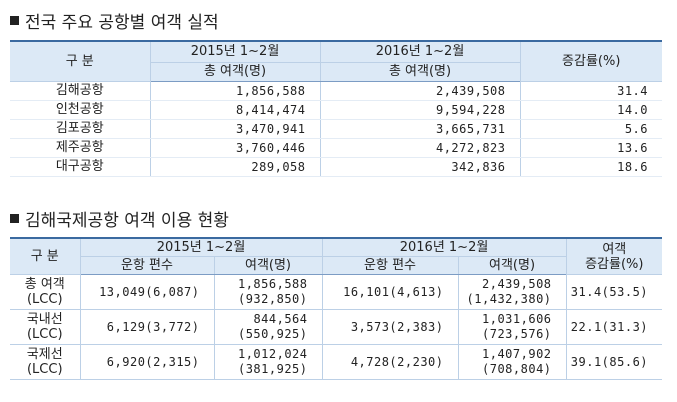  I want to click on table-row: 인천공항 8,414,474 9,594,228 14.0, so click(336, 110).